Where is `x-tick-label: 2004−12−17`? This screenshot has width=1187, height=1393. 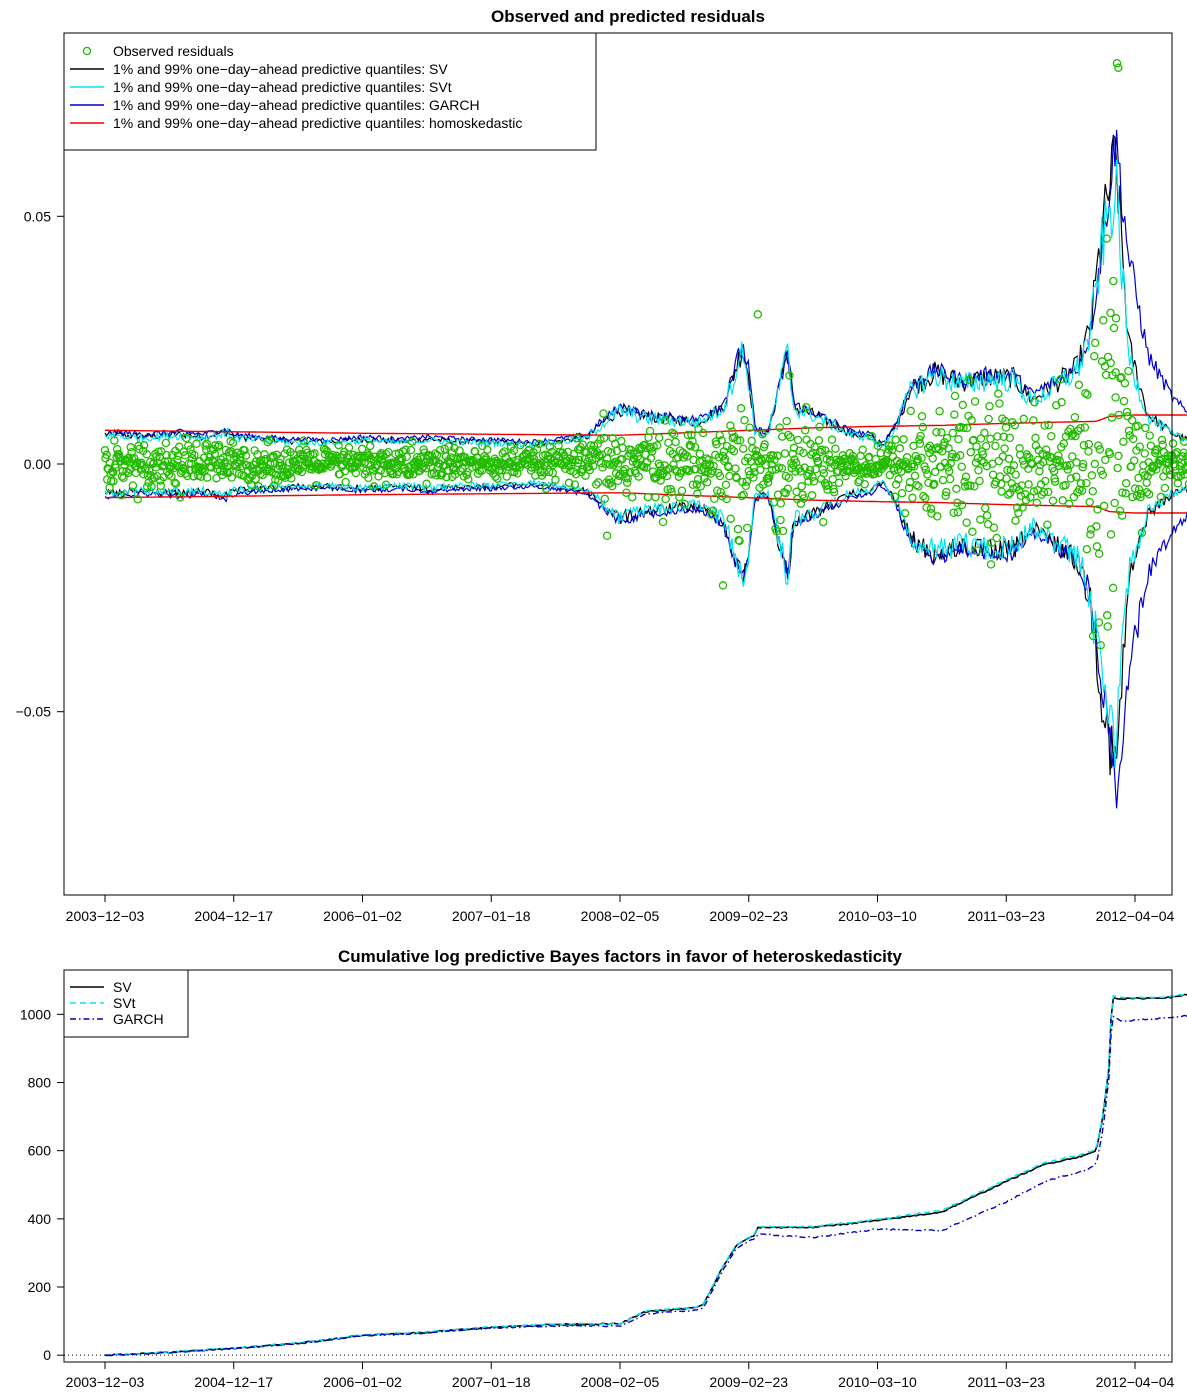
x-tick-label: 2004−12−17 is located at coordinates (233, 916).